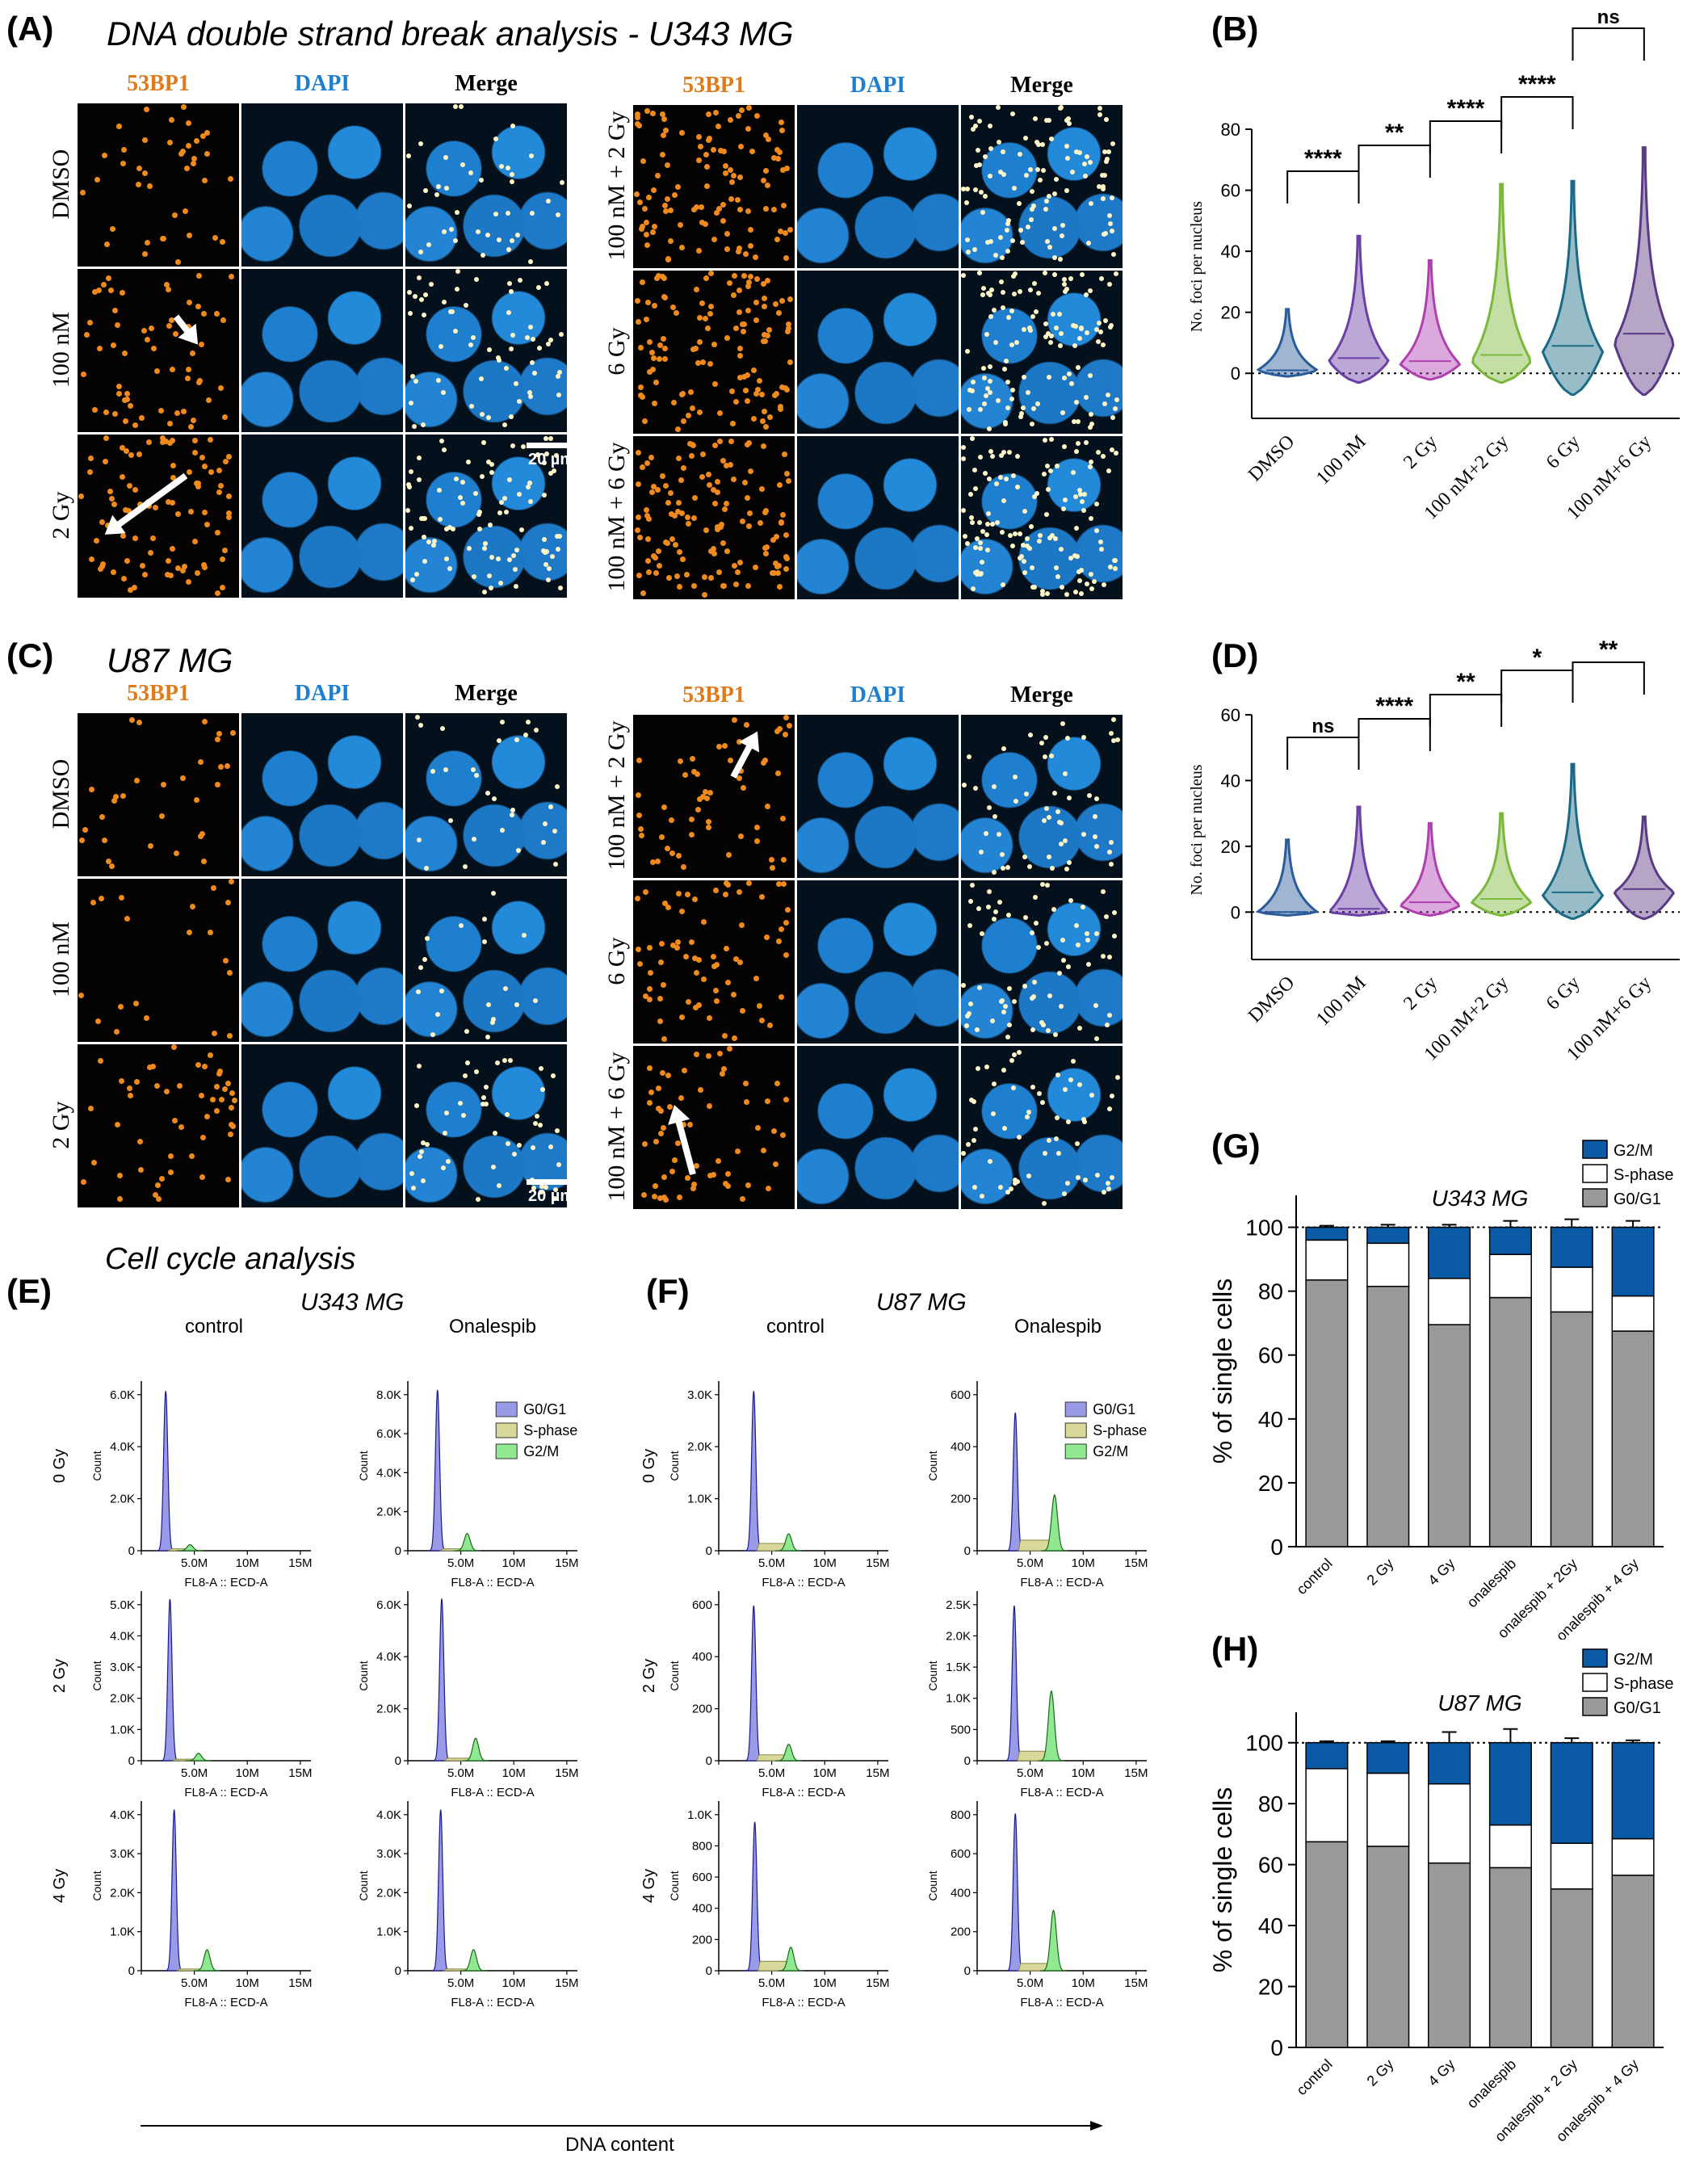  What do you see at coordinates (1571, 1247) in the screenshot?
I see `bar-segment-g2m` at bounding box center [1571, 1247].